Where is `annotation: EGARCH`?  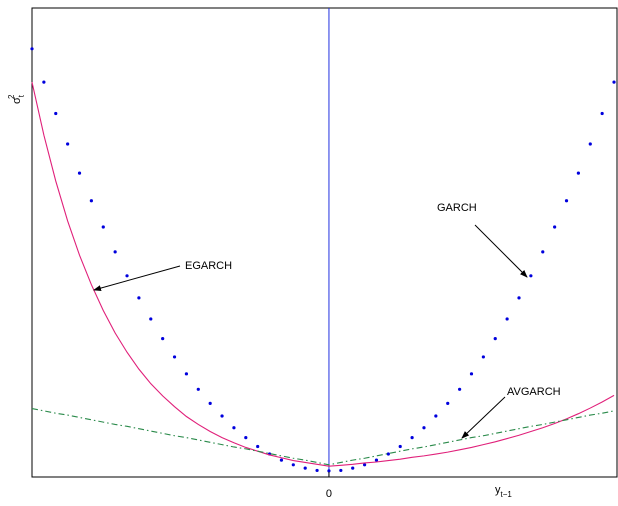 annotation: EGARCH is located at coordinates (208, 266).